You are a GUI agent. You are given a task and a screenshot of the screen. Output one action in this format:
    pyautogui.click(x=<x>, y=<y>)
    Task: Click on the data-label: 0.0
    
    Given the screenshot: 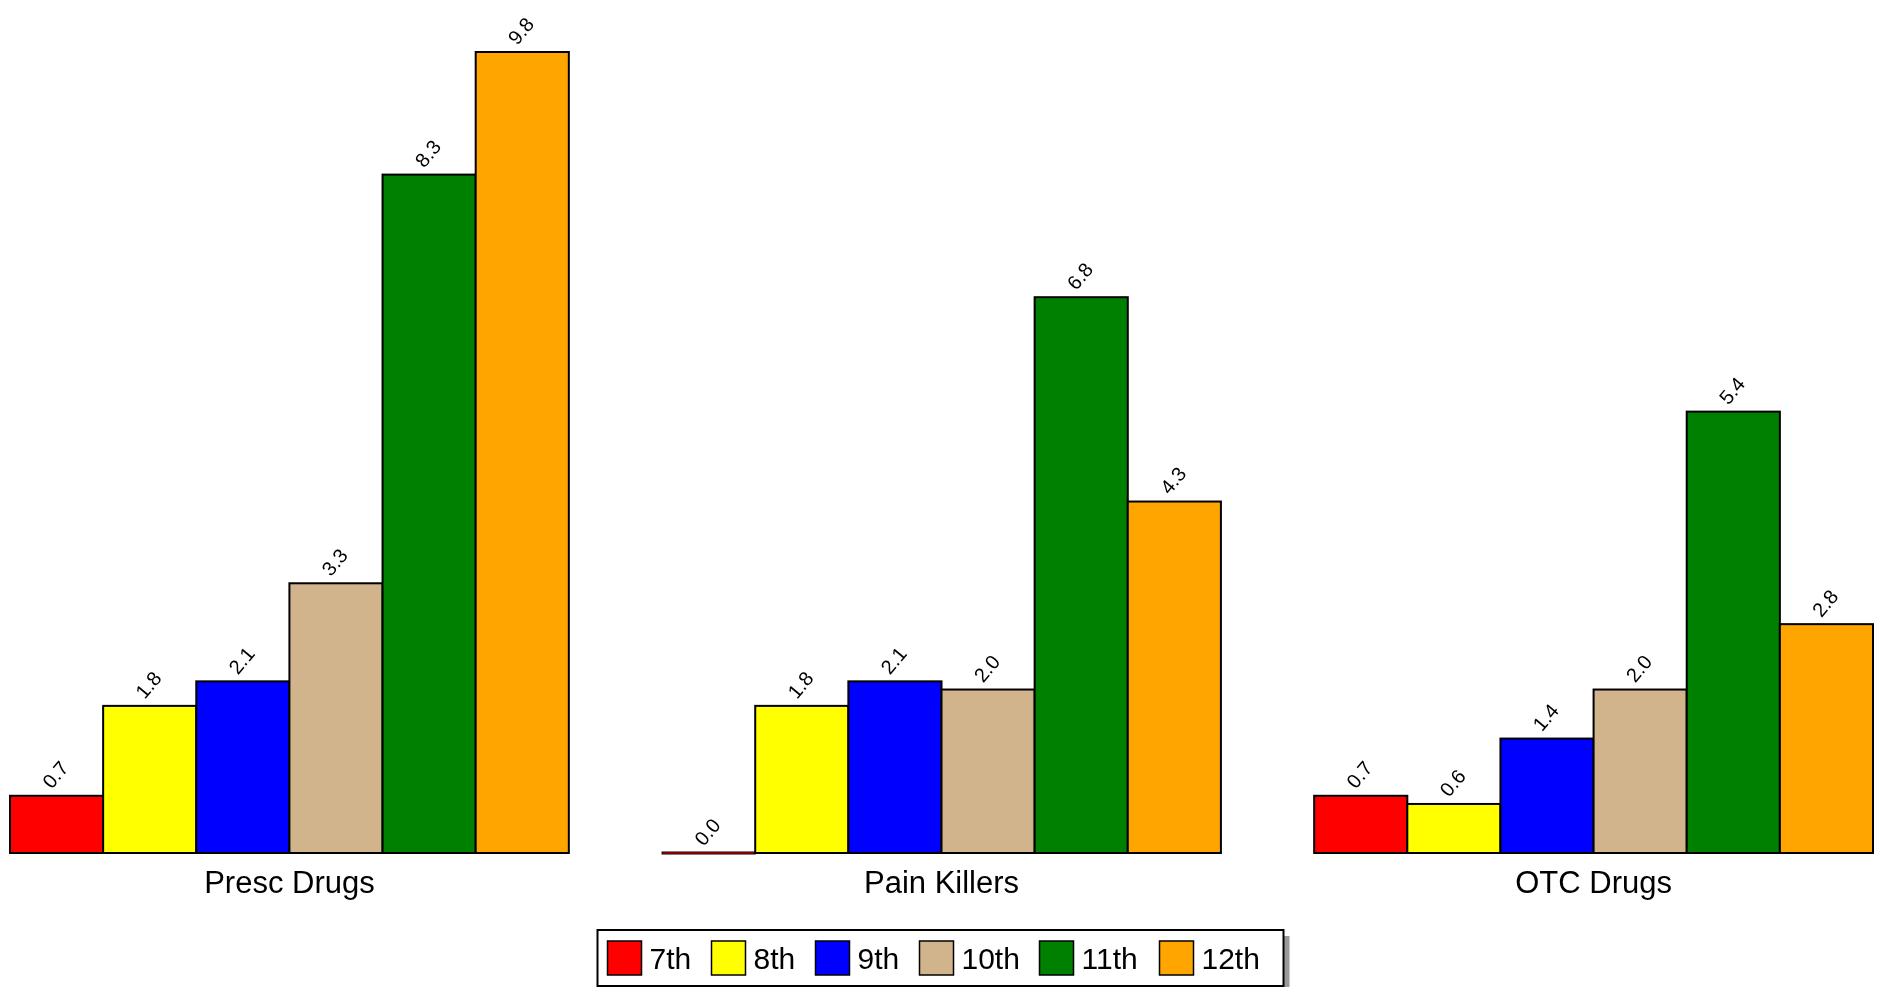 What is the action you would take?
    pyautogui.click(x=707, y=832)
    